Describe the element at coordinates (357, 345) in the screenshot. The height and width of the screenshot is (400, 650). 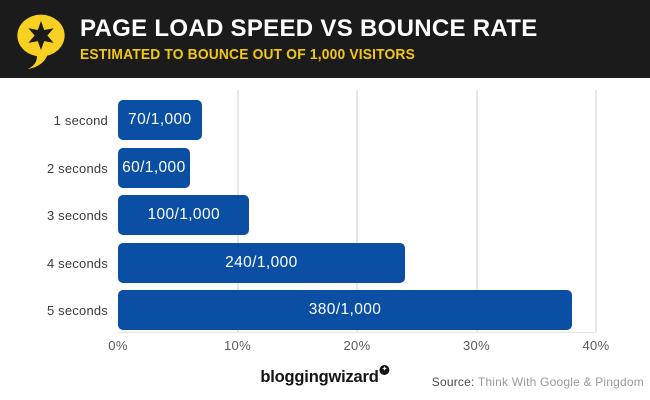
I see `x-tick-20pct: 20%` at that location.